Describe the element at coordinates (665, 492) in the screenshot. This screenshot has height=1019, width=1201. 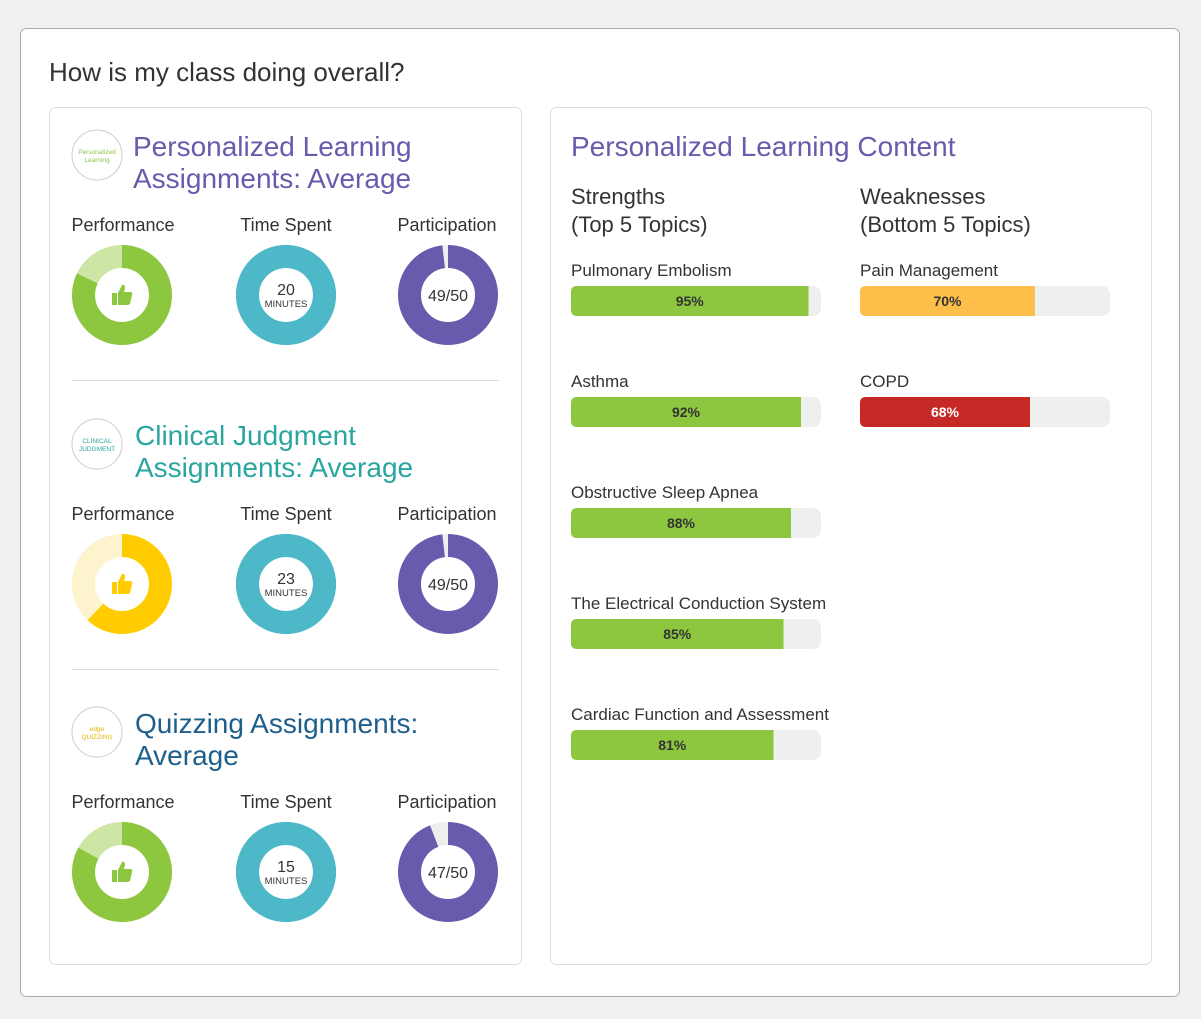
I see `topic-name: Obstructive Sleep Apnea` at that location.